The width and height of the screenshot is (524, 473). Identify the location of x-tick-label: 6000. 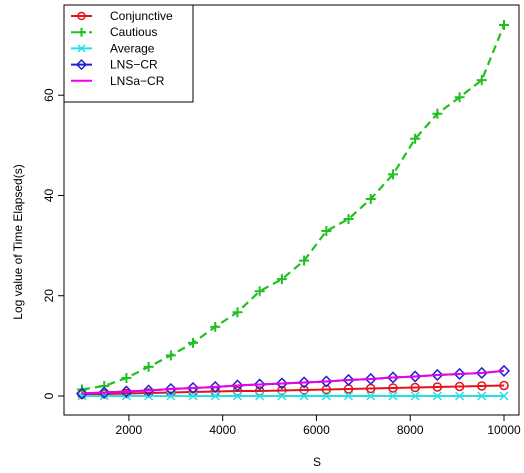
(316, 430).